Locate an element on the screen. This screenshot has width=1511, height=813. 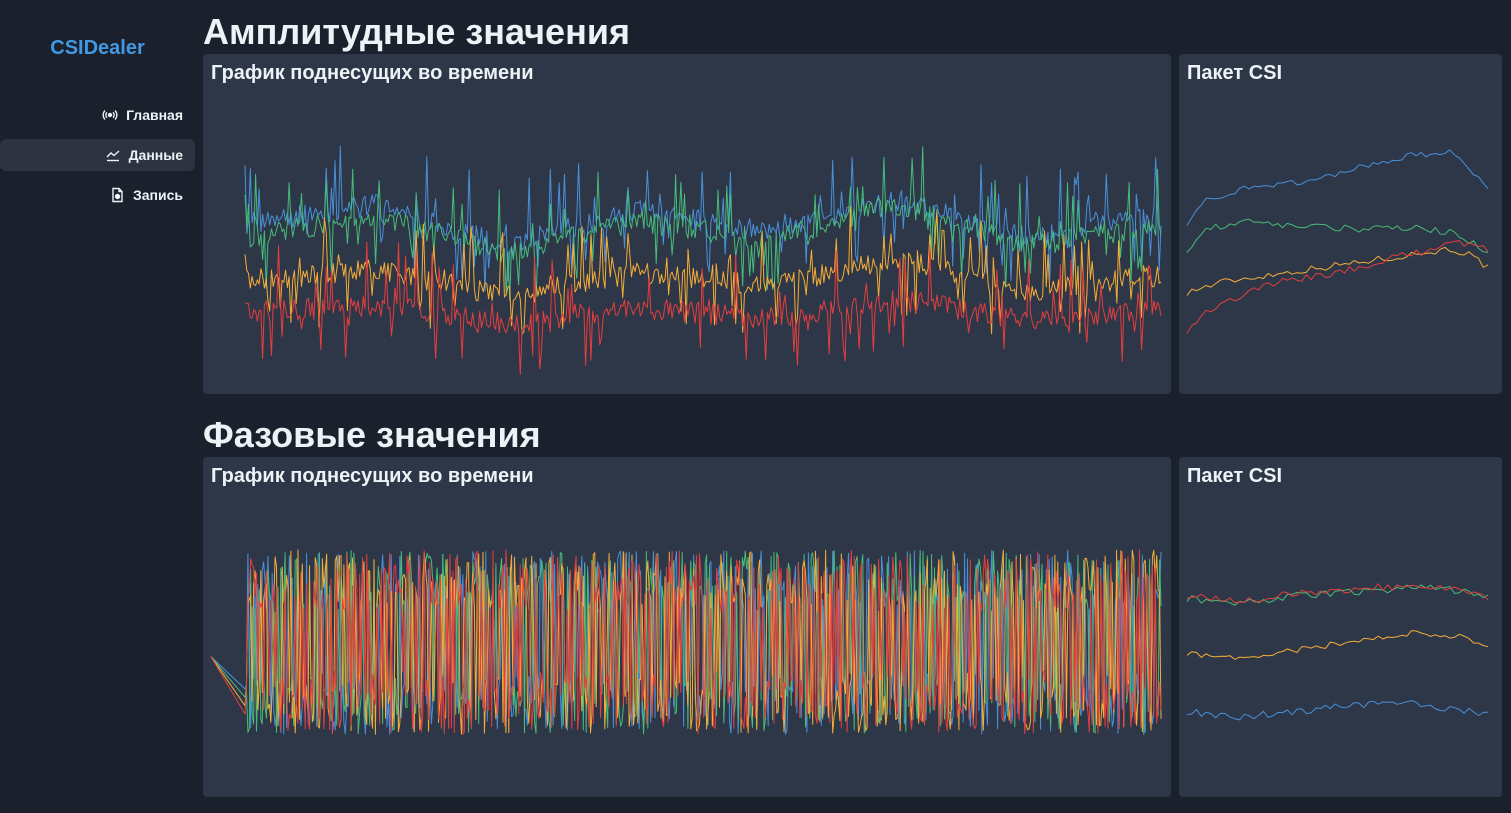
nav-item-label: Запись is located at coordinates (157, 195).